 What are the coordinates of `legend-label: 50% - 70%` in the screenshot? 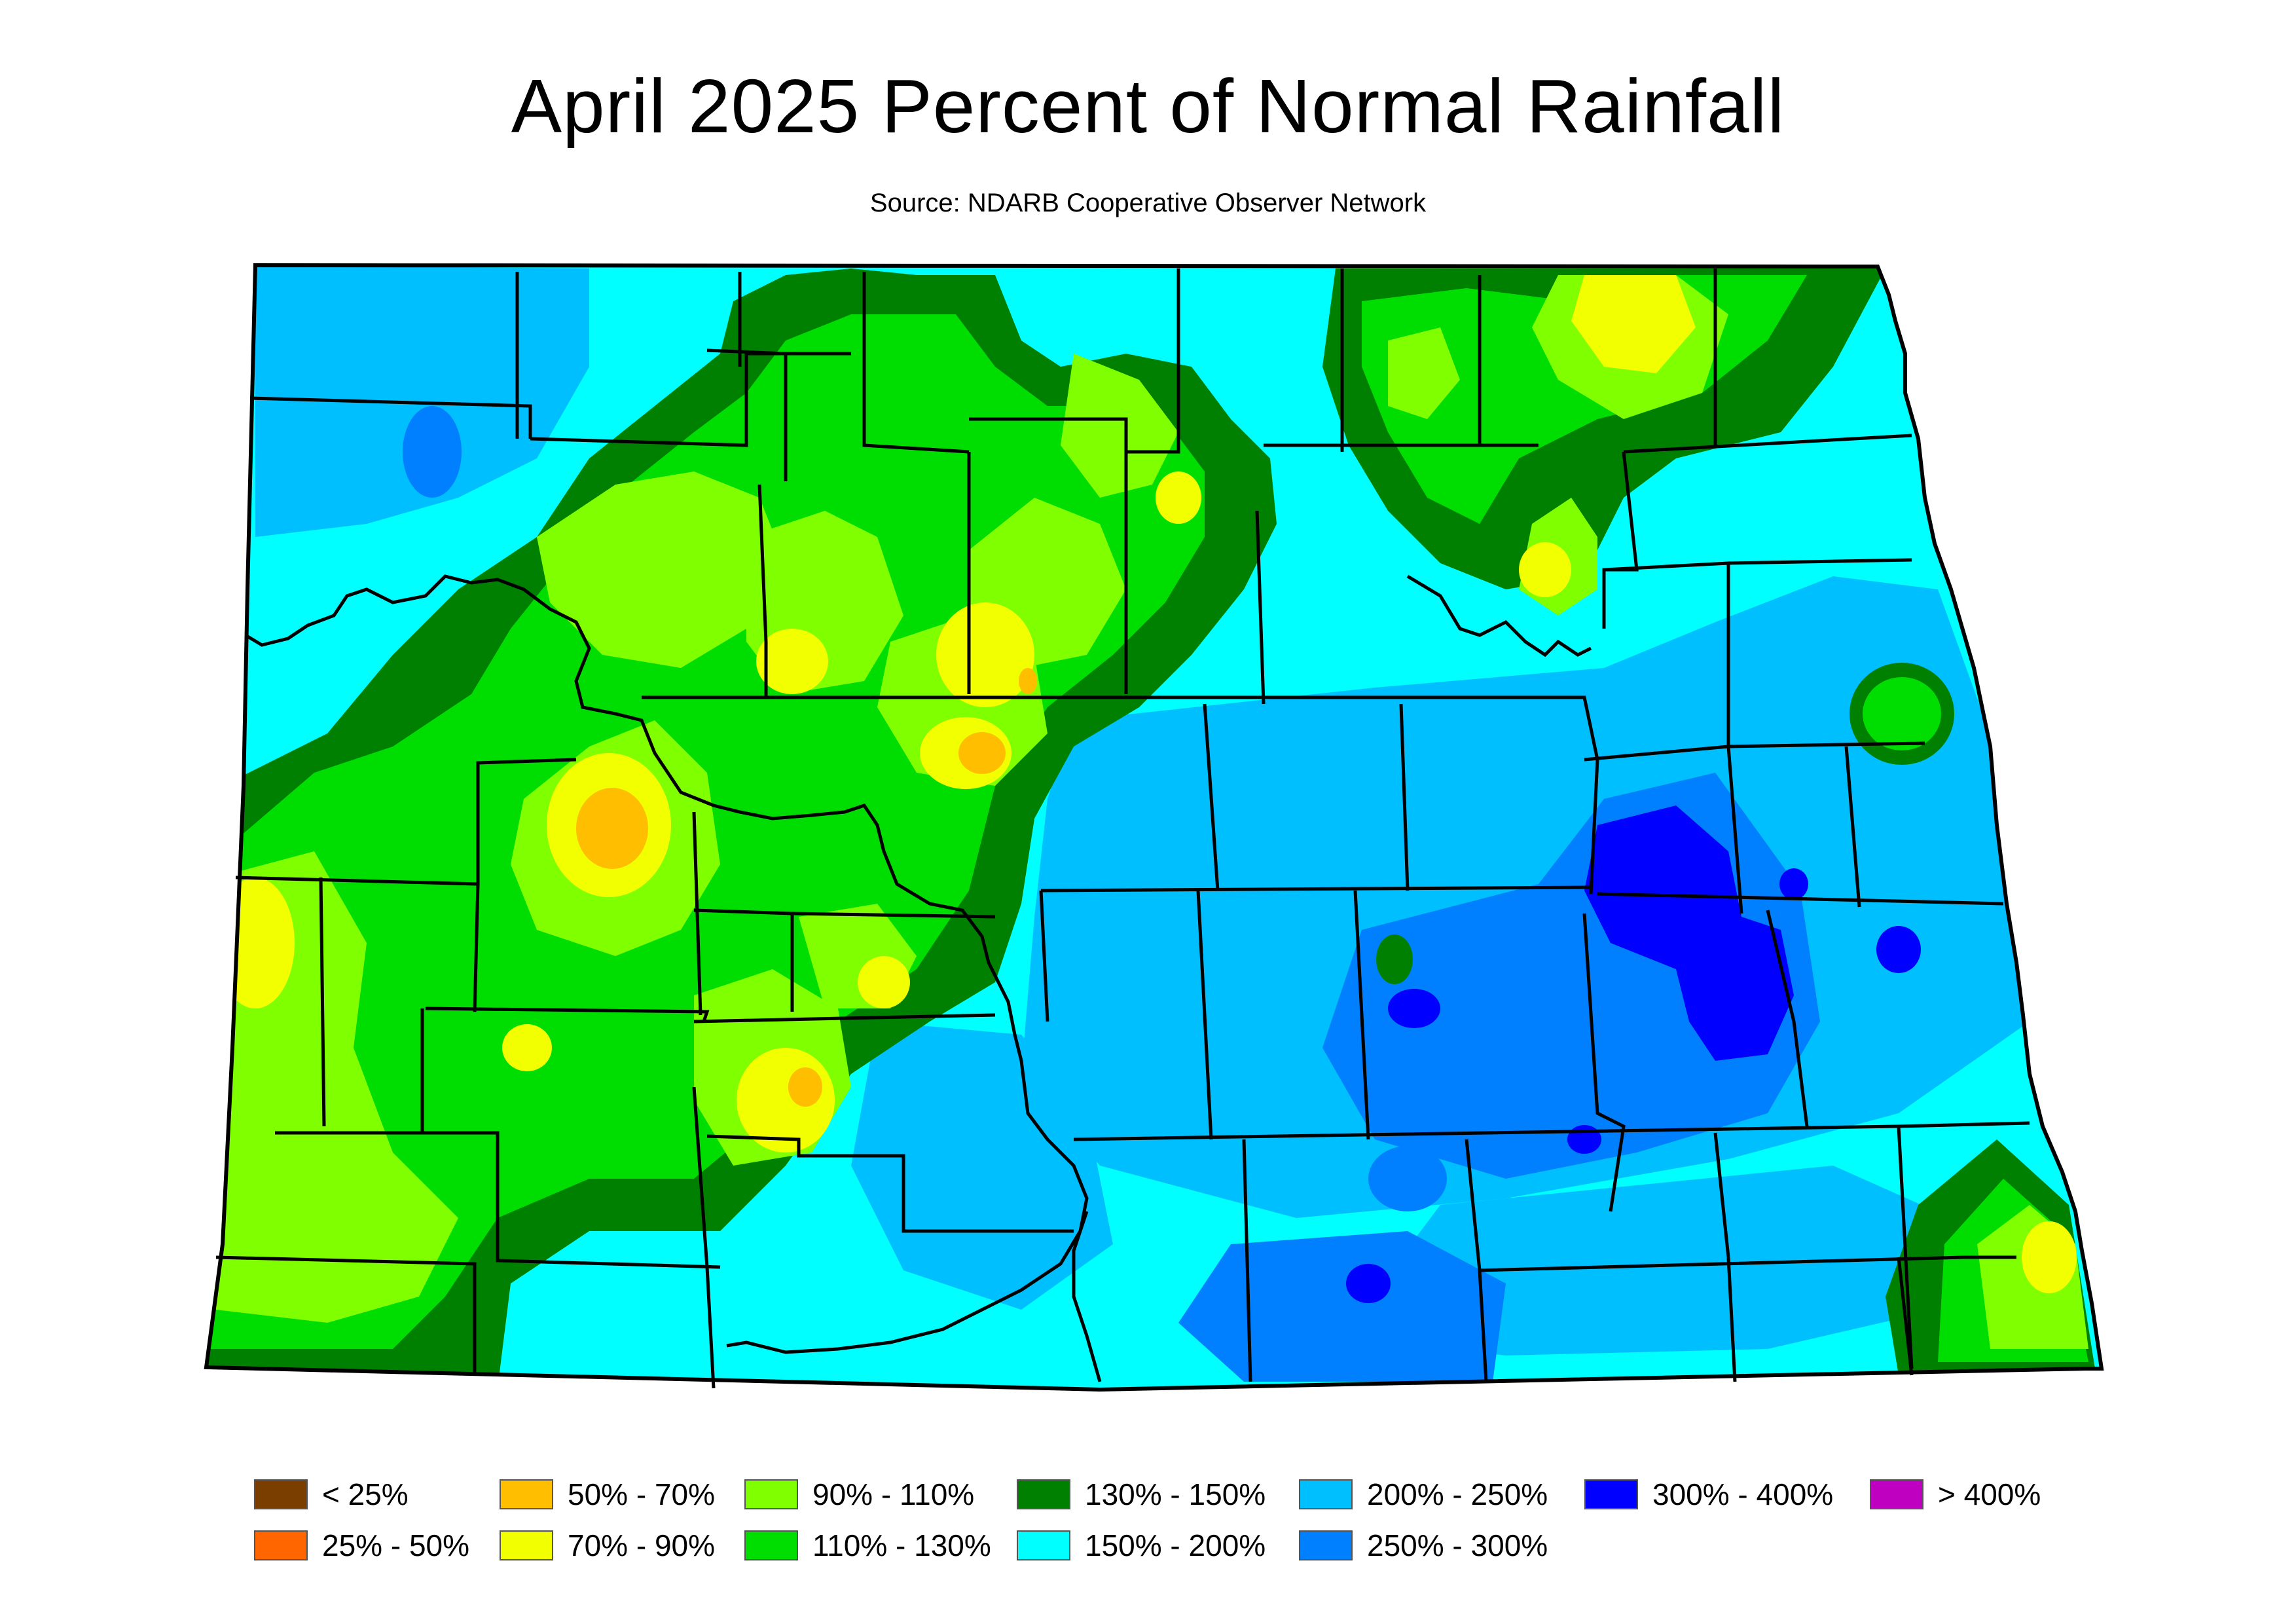 It's located at (642, 1494).